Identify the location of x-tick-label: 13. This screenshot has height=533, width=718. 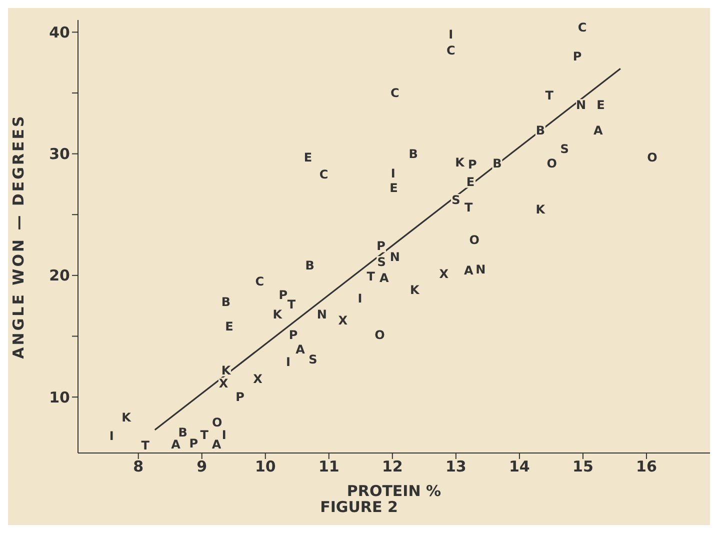
(455, 467).